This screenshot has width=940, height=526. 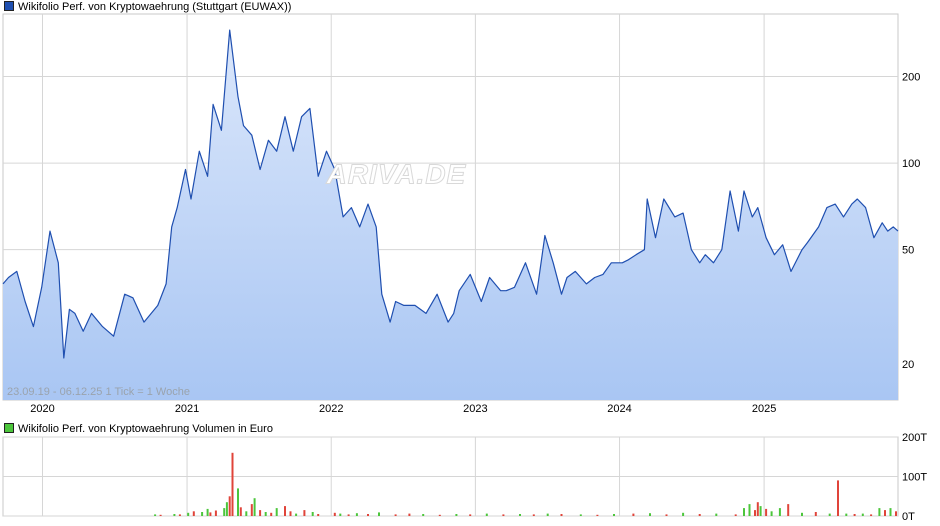 What do you see at coordinates (42, 409) in the screenshot?
I see `x-tick-label: 2020` at bounding box center [42, 409].